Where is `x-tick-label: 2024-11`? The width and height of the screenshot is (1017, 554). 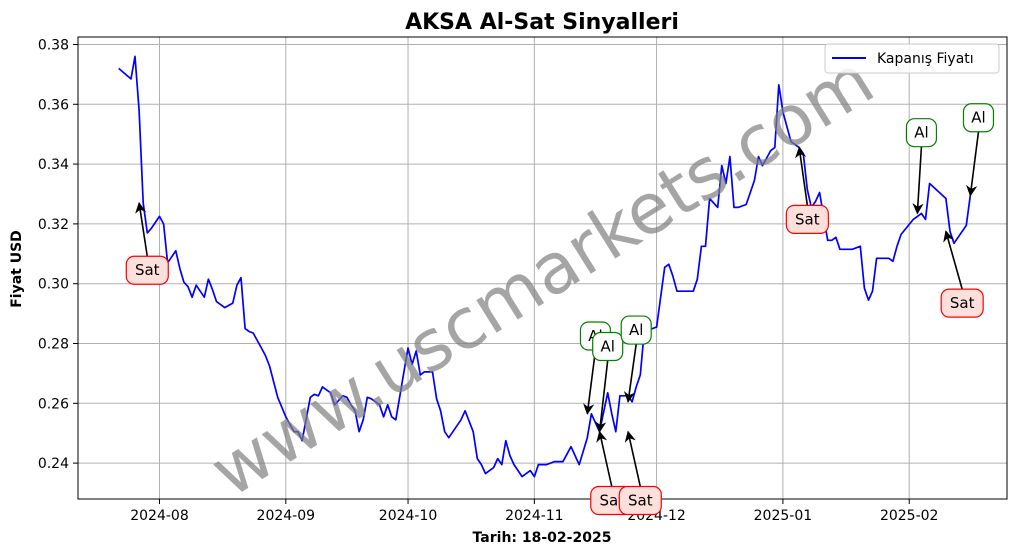
x-tick-label: 2024-11 is located at coordinates (534, 516).